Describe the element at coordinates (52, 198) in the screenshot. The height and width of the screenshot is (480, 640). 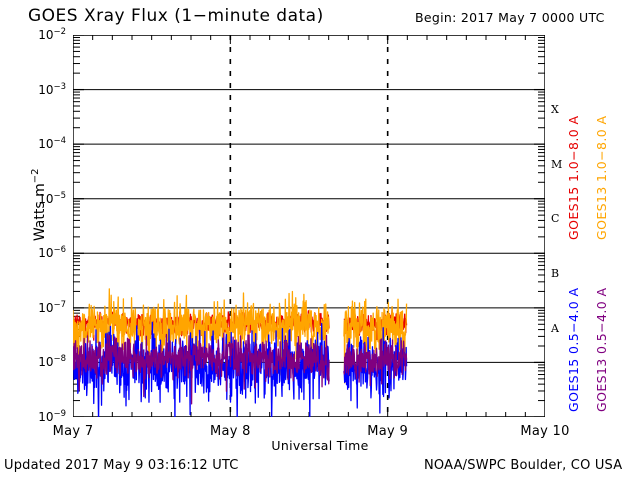
I see `y-tick-label: 10⁻⁵` at that location.